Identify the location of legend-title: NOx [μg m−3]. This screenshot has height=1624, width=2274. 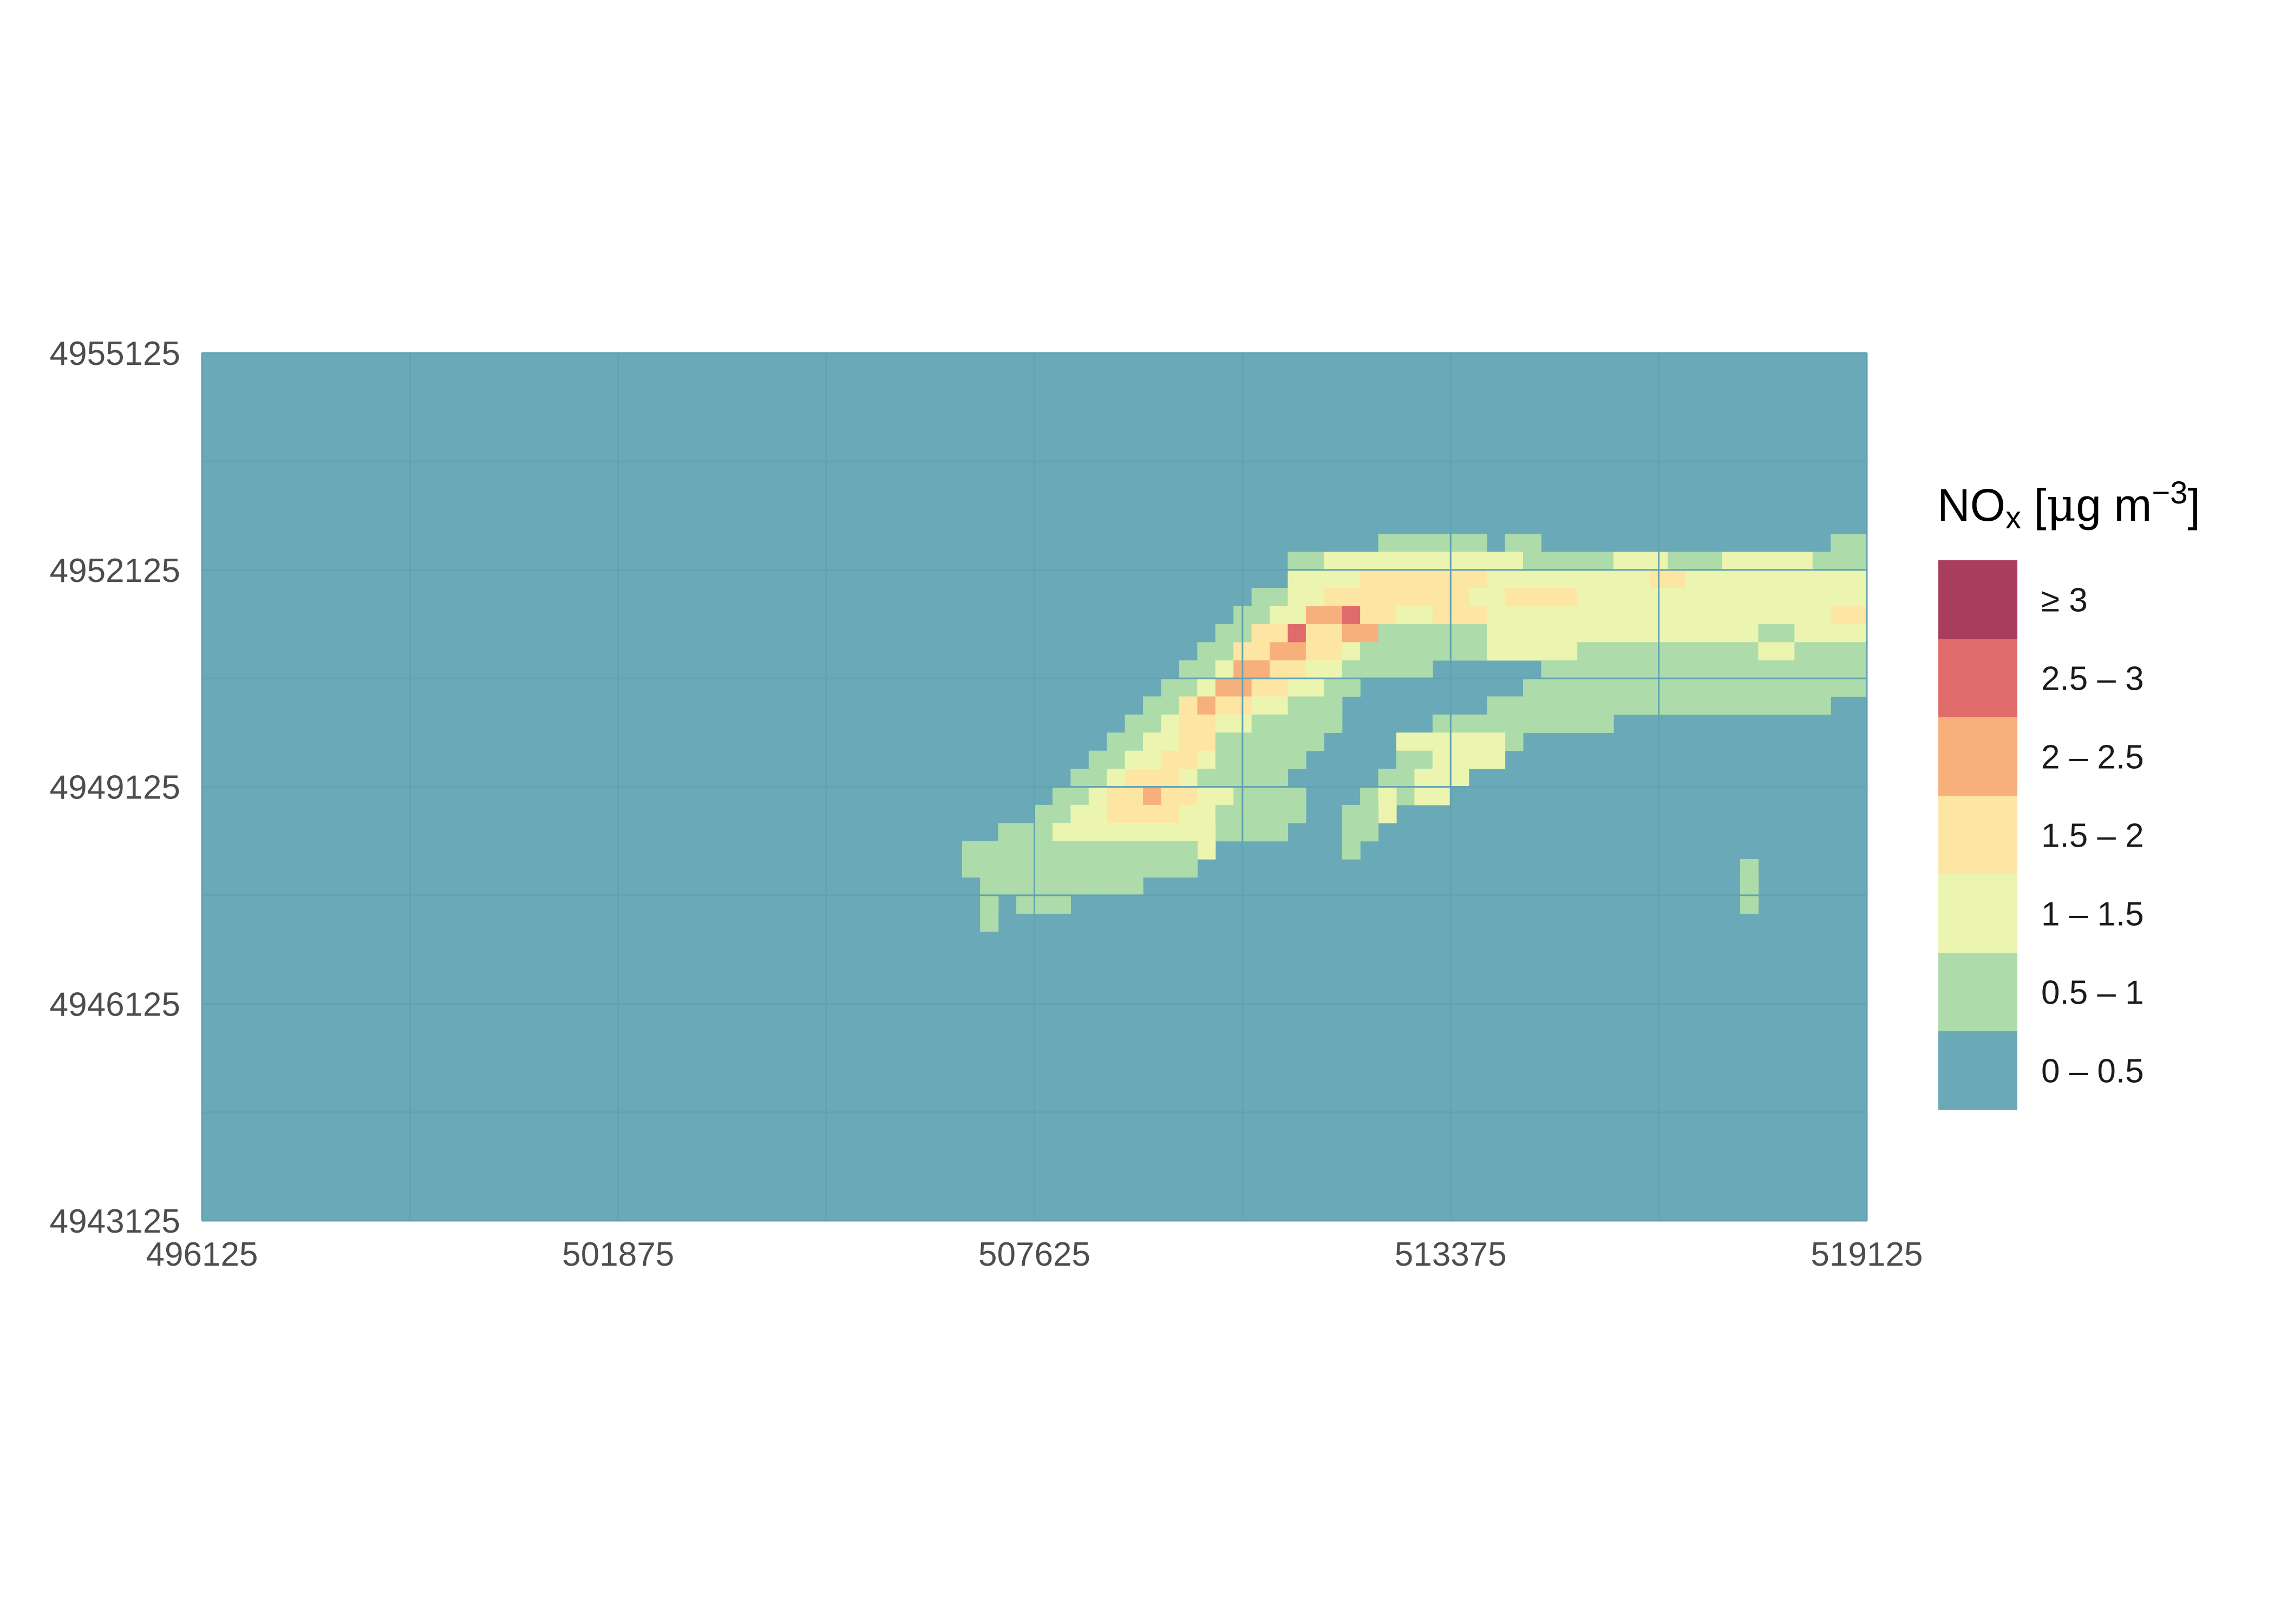
(2069, 505).